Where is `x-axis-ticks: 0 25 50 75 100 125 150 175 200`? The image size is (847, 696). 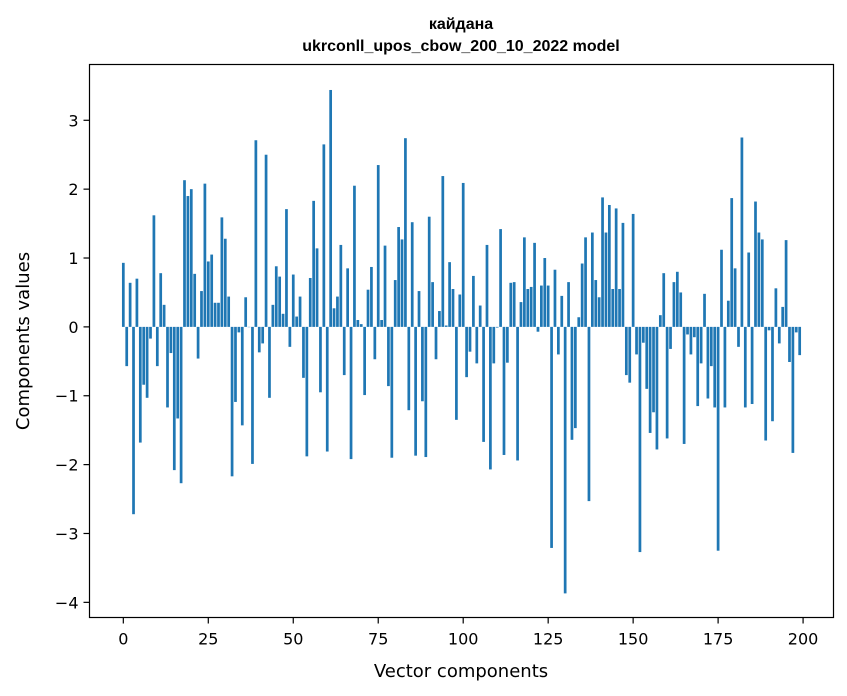 x-axis-ticks: 0 25 50 75 100 125 150 175 200 is located at coordinates (468, 633).